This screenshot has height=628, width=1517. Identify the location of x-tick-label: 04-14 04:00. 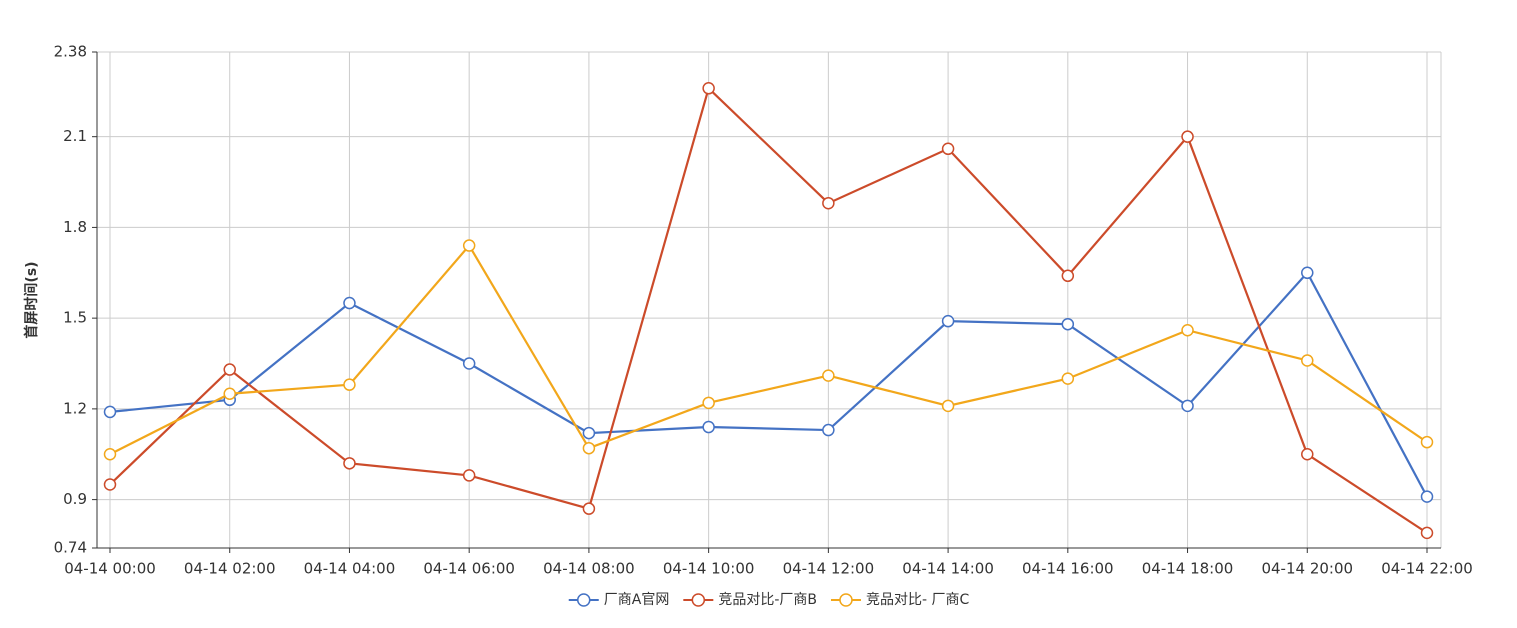
(350, 569).